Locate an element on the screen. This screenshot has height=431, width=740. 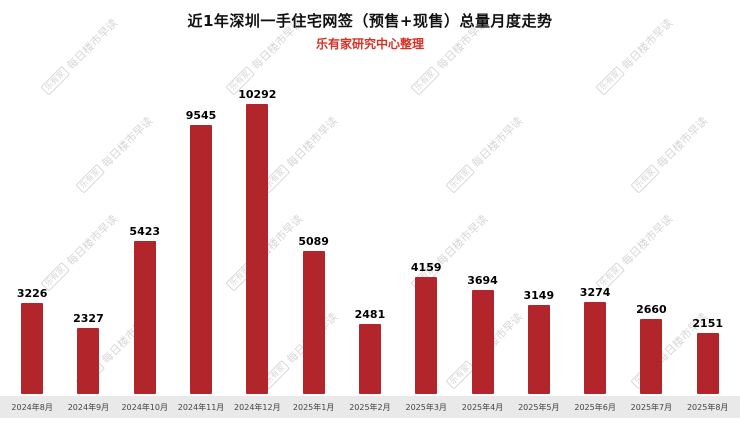
x-axis-label: 2025年7月 is located at coordinates (651, 407).